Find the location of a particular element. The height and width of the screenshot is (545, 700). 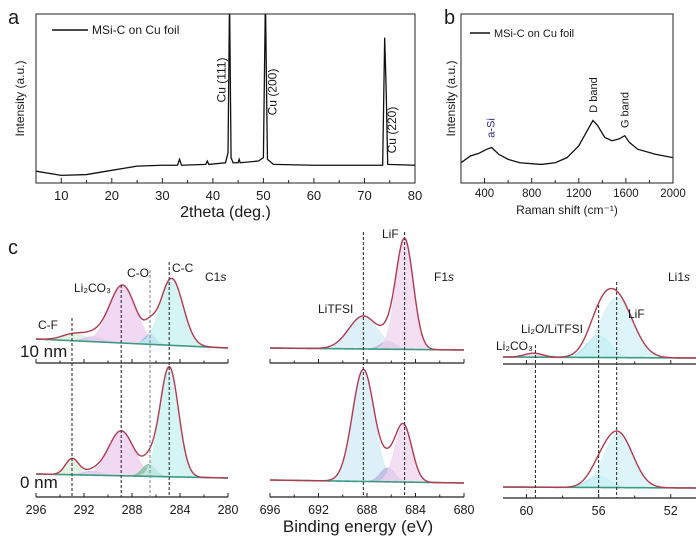

annotation-cu-220: Cu (220) is located at coordinates (392, 130).